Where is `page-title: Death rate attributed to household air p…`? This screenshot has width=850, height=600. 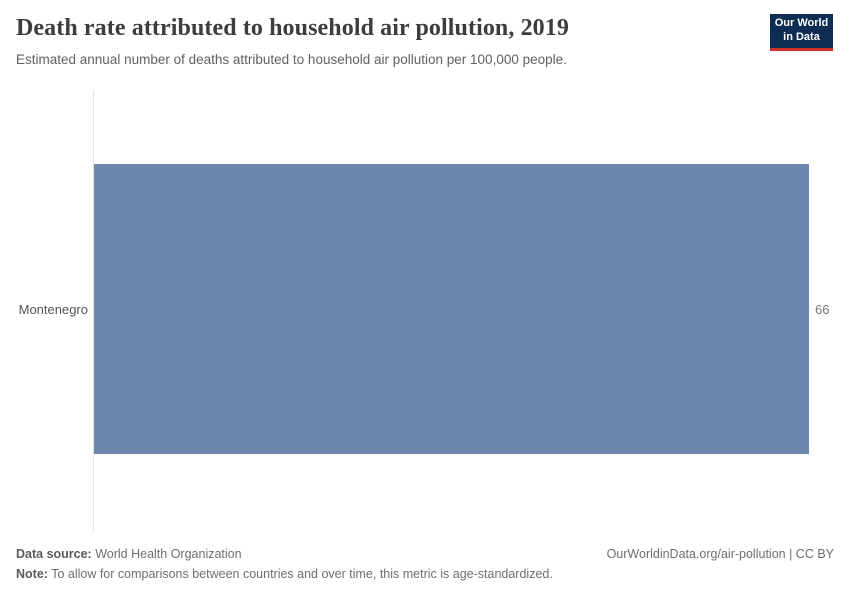 page-title: Death rate attributed to household air p… is located at coordinates (292, 28).